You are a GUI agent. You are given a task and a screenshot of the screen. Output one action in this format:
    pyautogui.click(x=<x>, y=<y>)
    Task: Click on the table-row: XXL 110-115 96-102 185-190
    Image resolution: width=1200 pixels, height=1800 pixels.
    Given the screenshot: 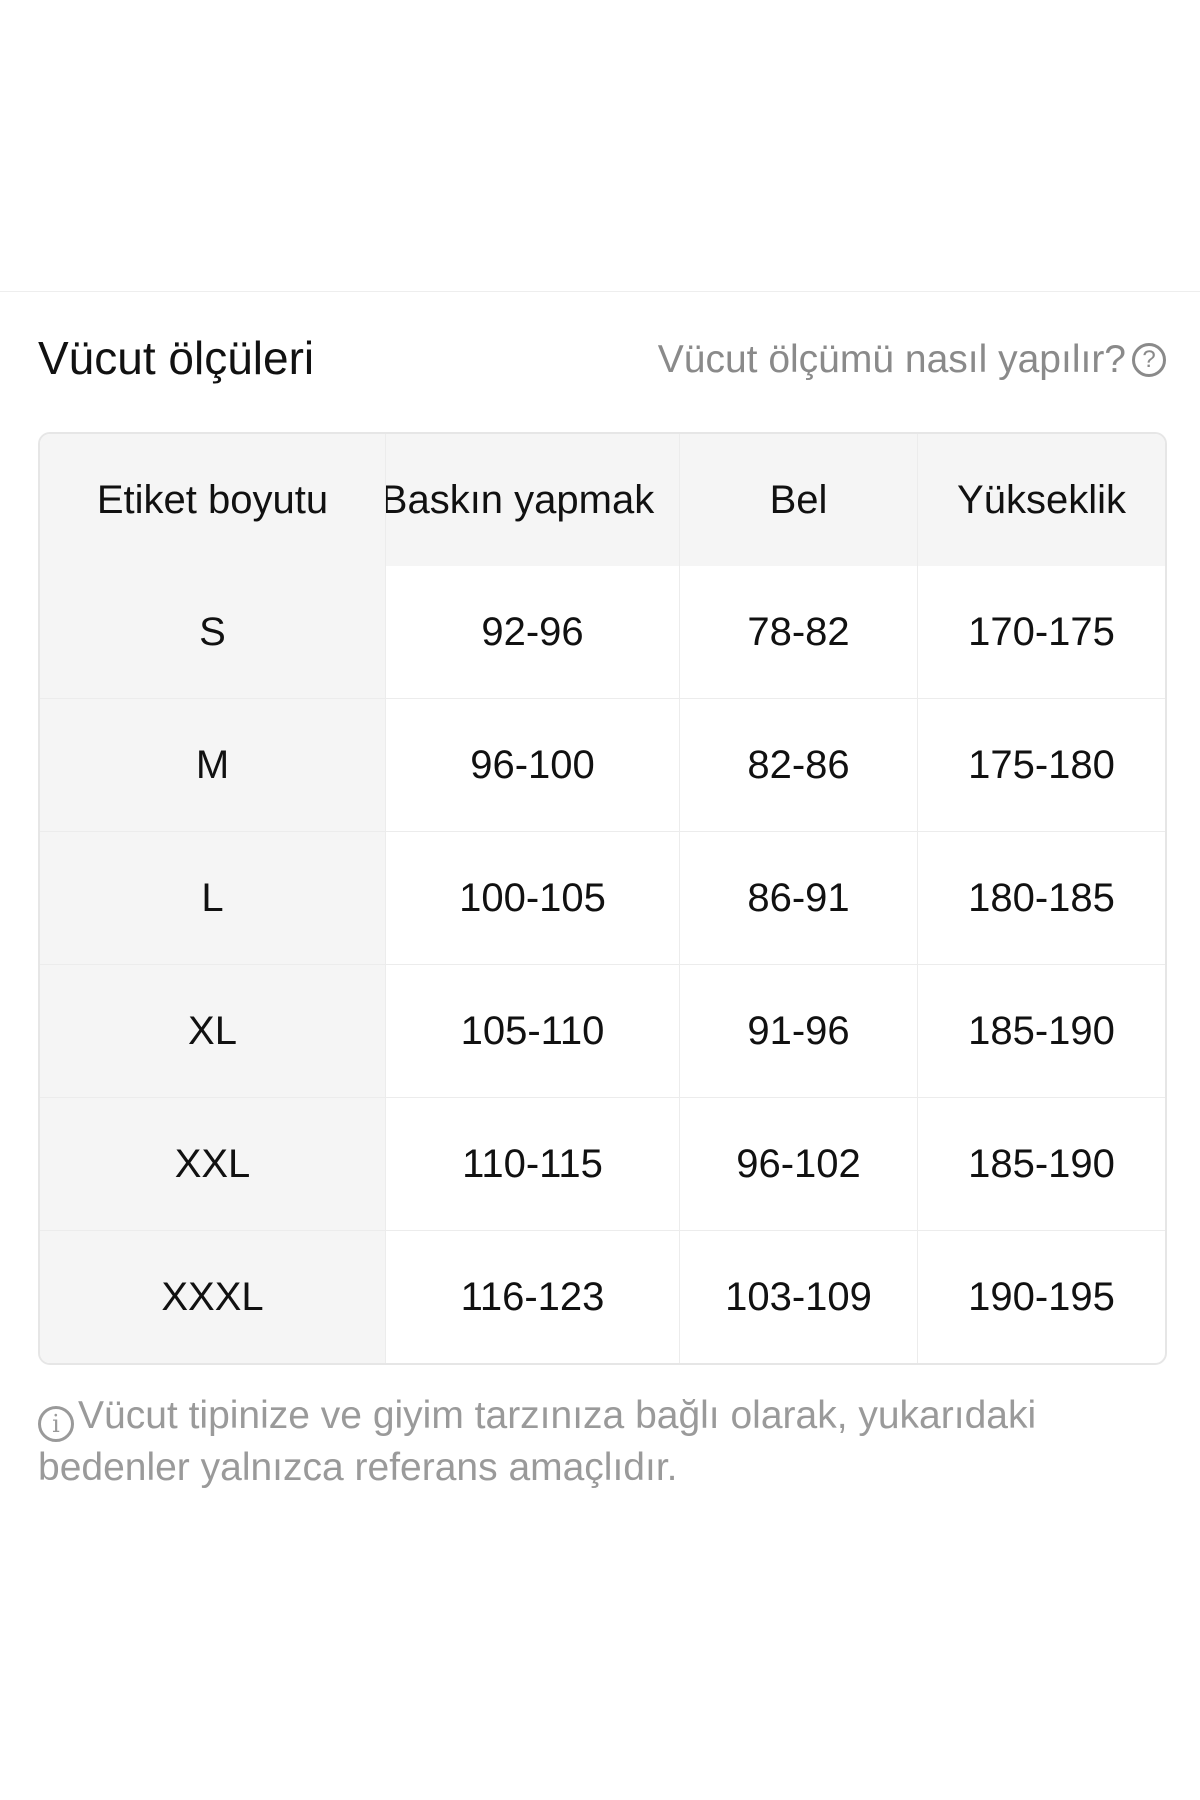 What is the action you would take?
    pyautogui.click(x=602, y=1163)
    